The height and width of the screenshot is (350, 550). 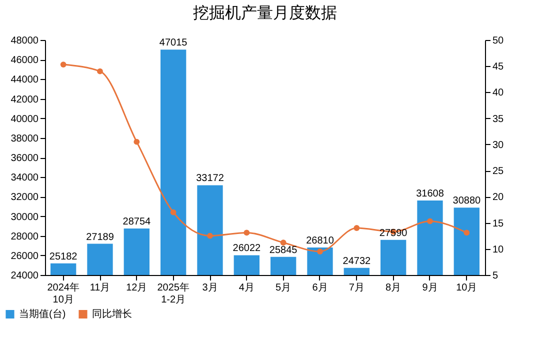 I want to click on y-tick-label: 24000, so click(x=24, y=276).